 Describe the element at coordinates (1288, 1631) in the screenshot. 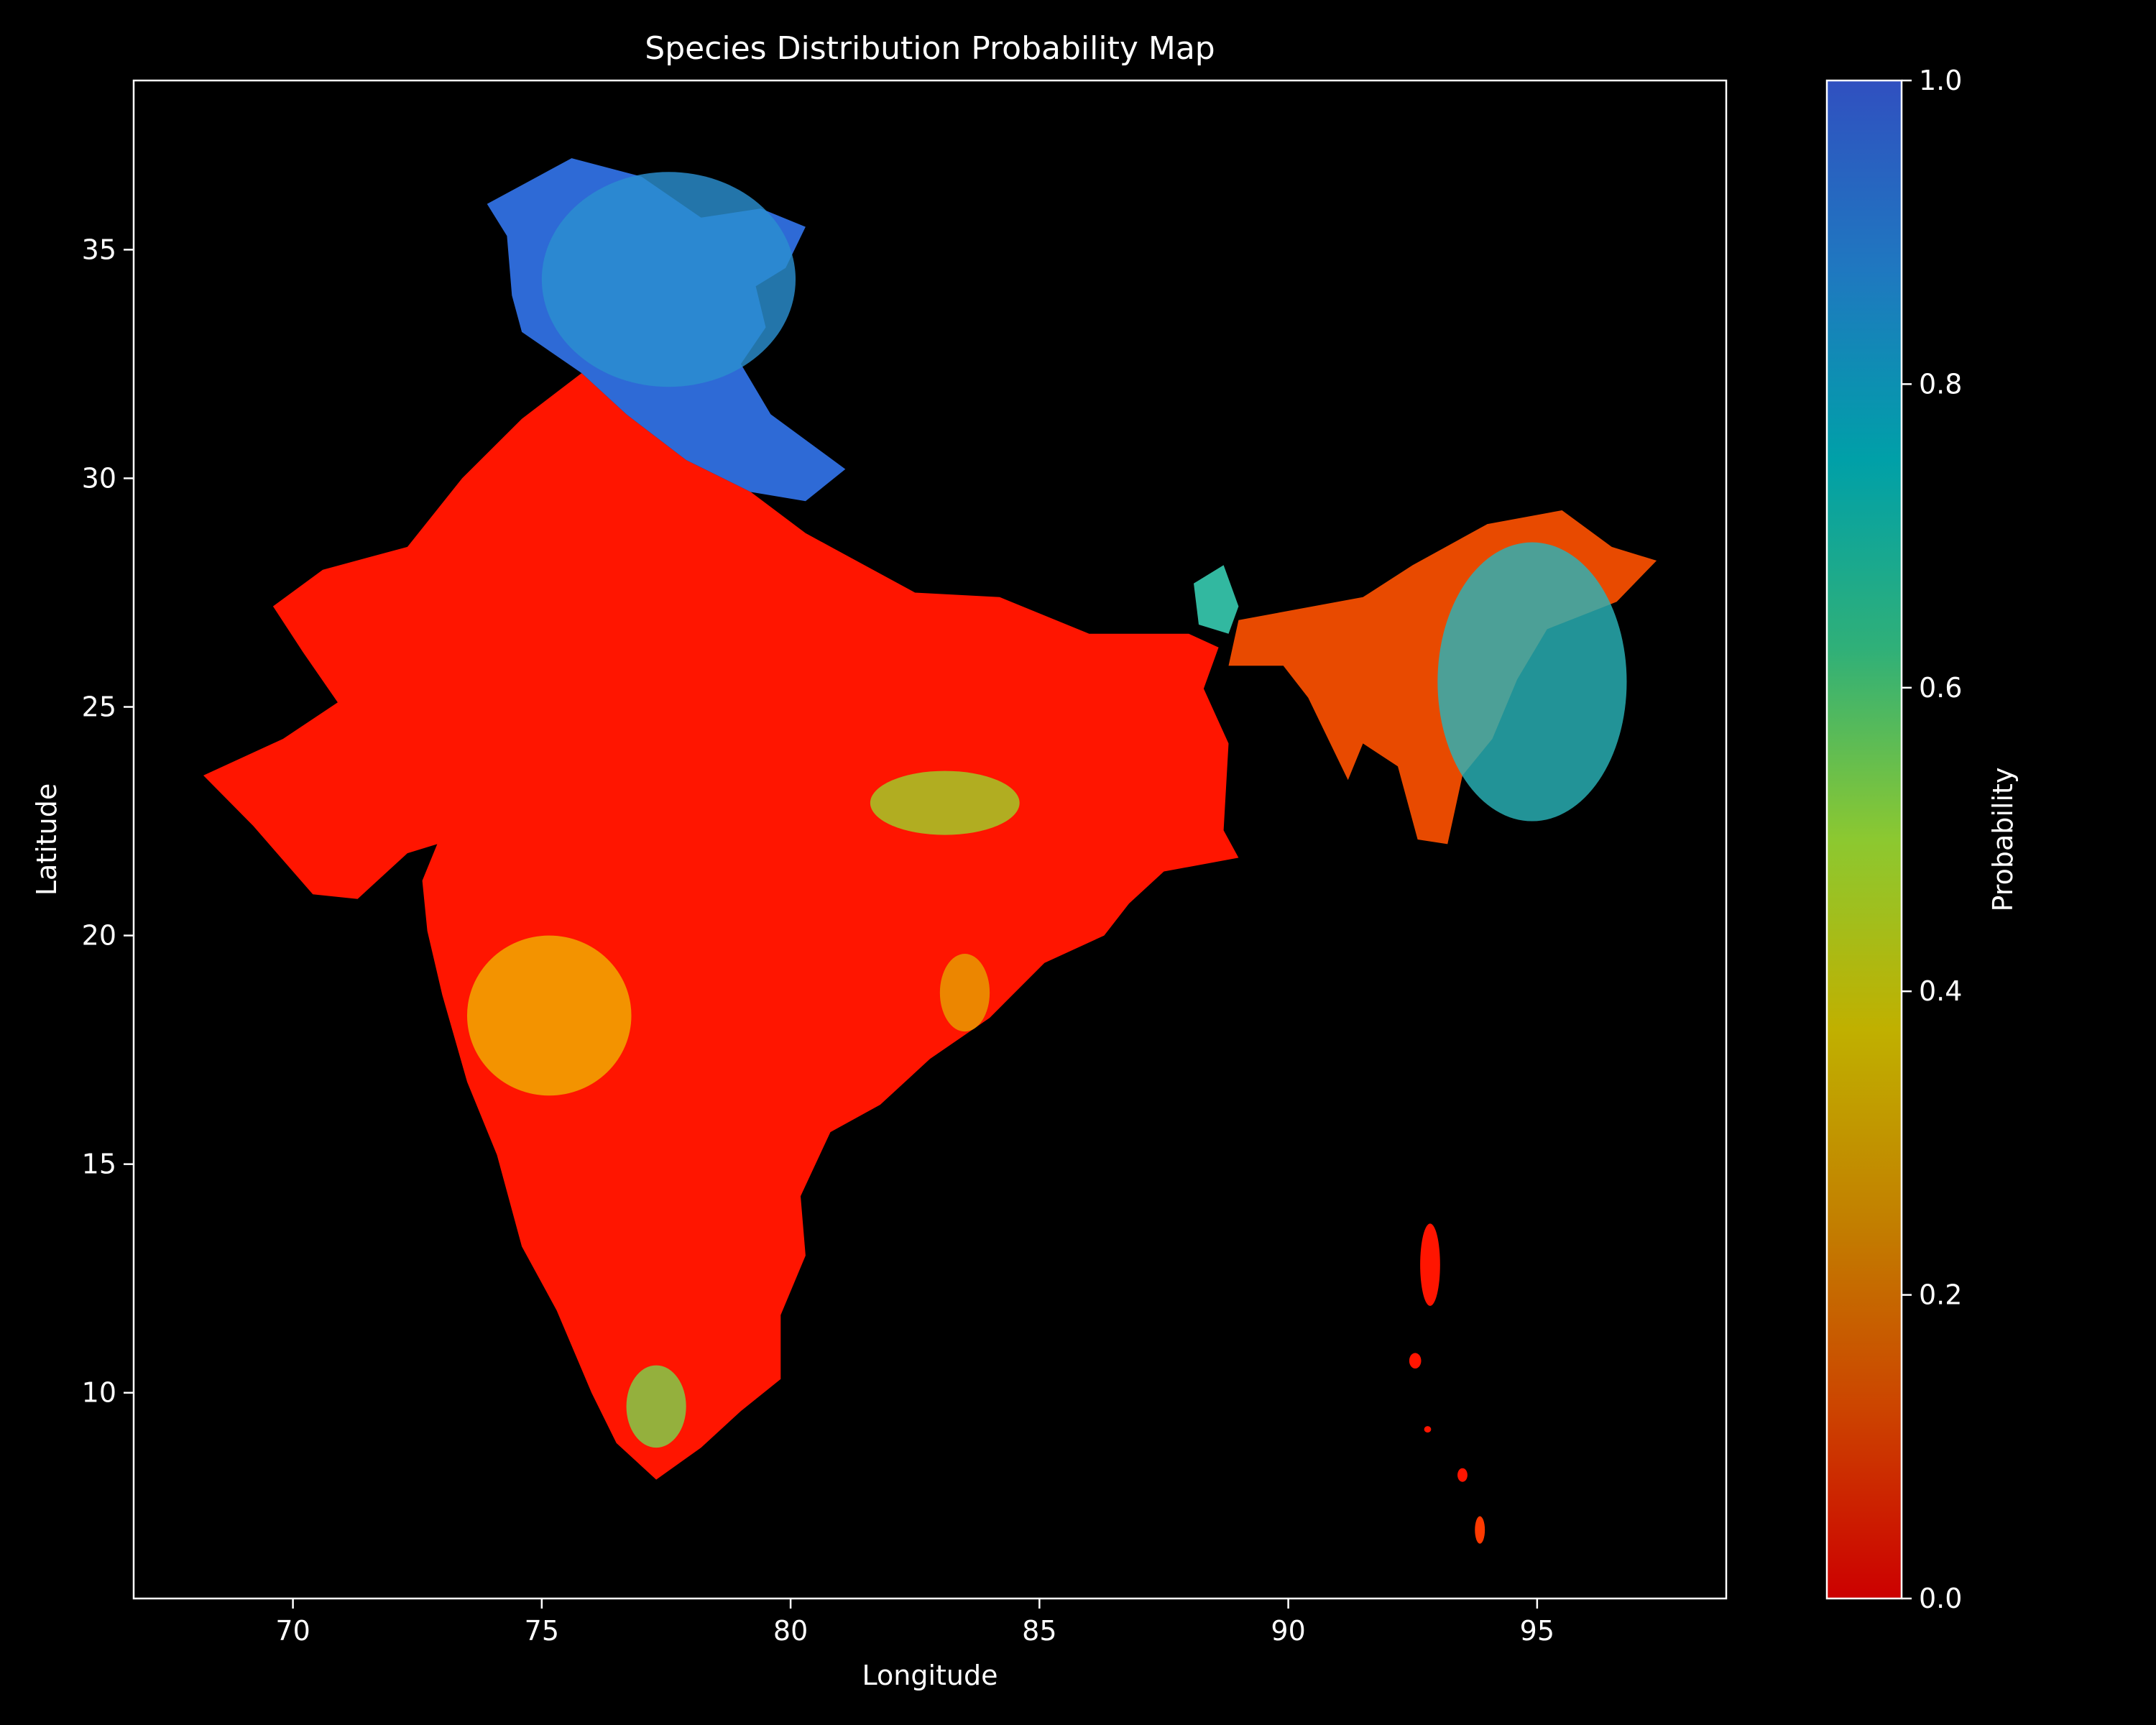

I see `x-tick-label: 90` at that location.